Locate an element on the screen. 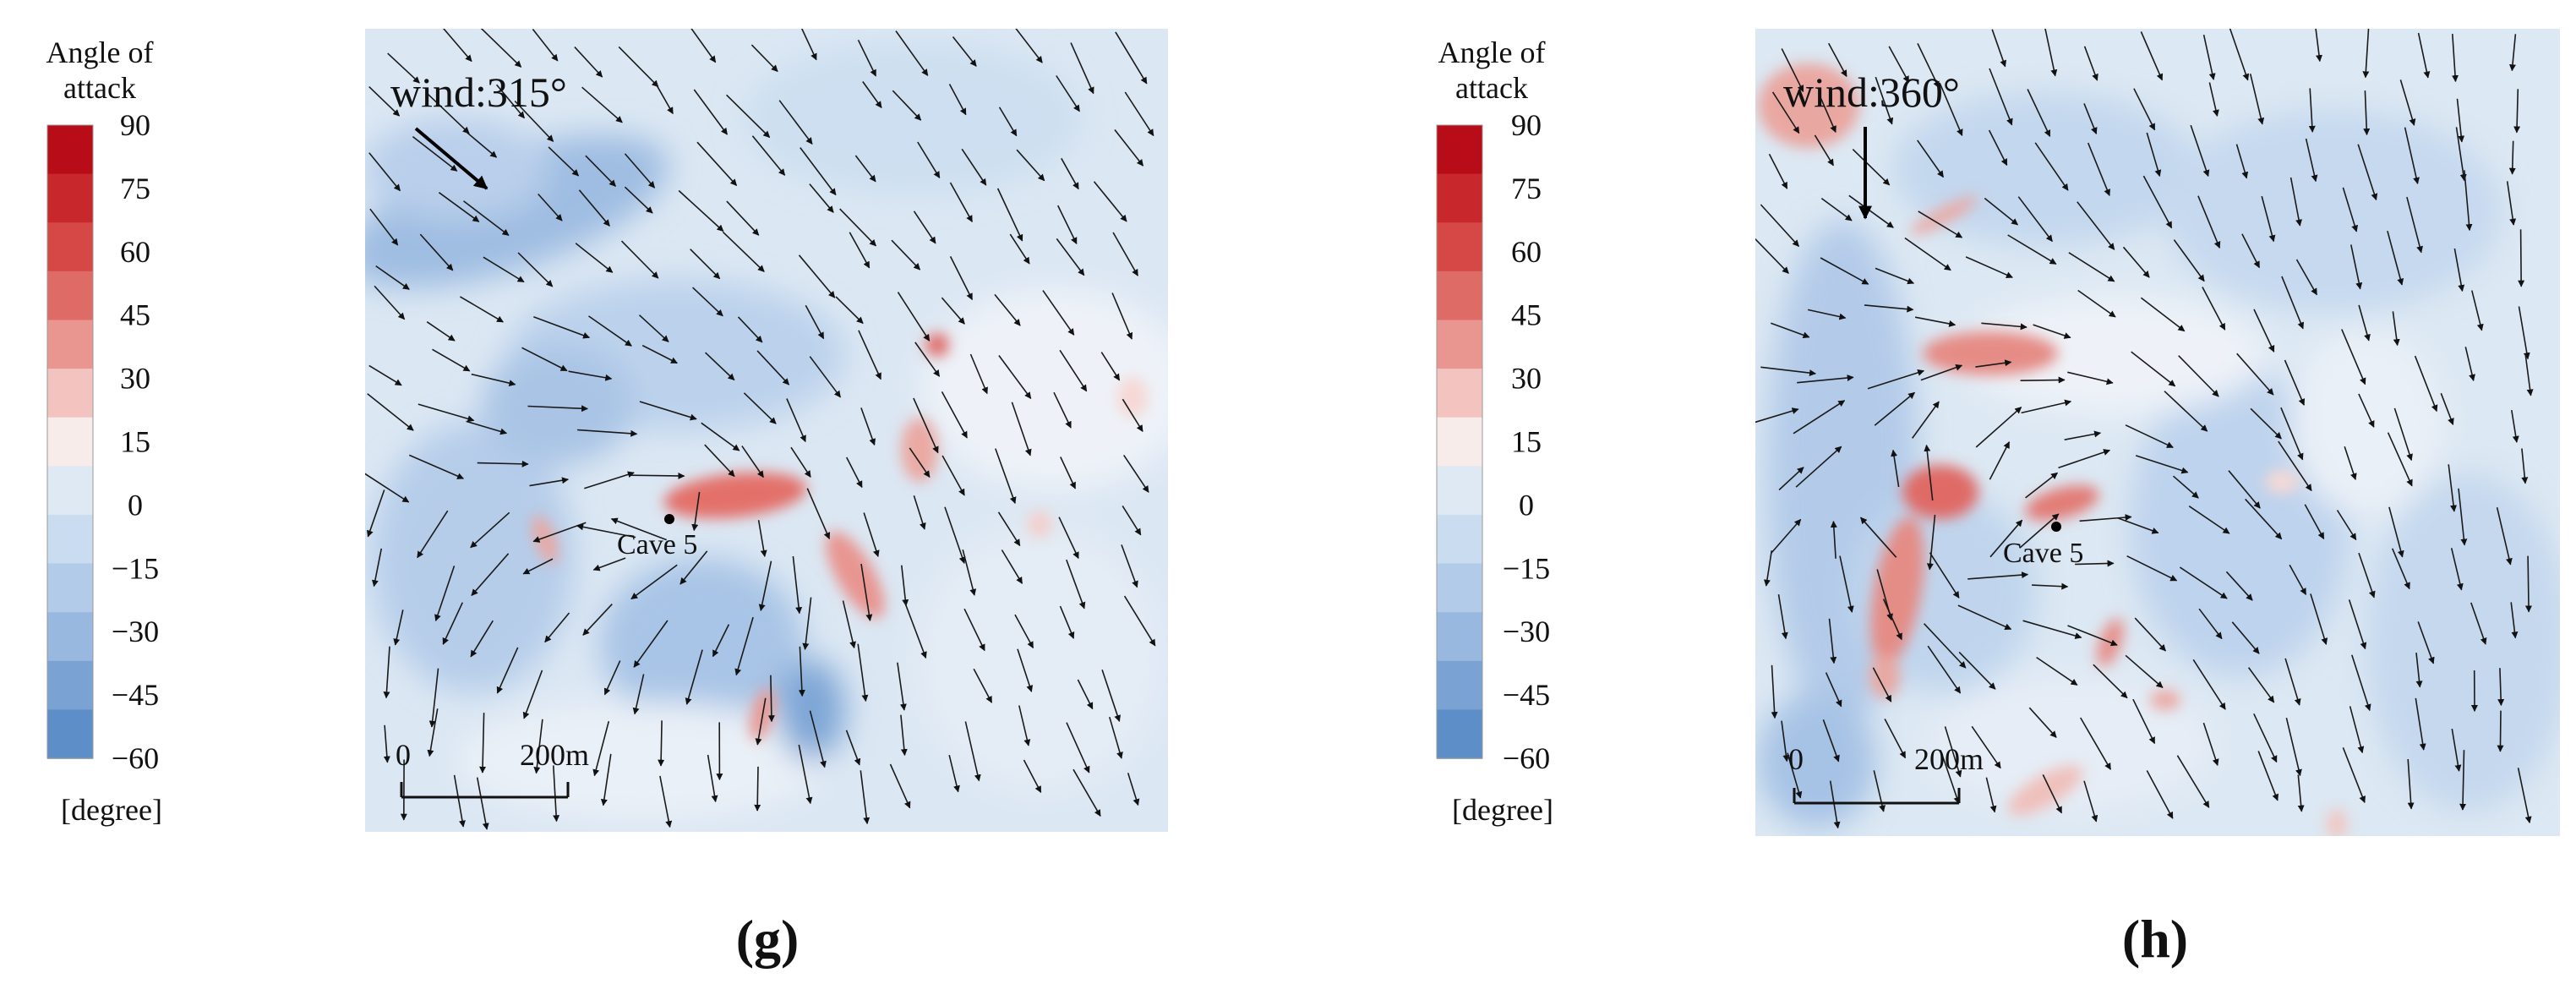 This screenshot has width=2576, height=984. panel-h-scale-zero: 0 is located at coordinates (1796, 759).